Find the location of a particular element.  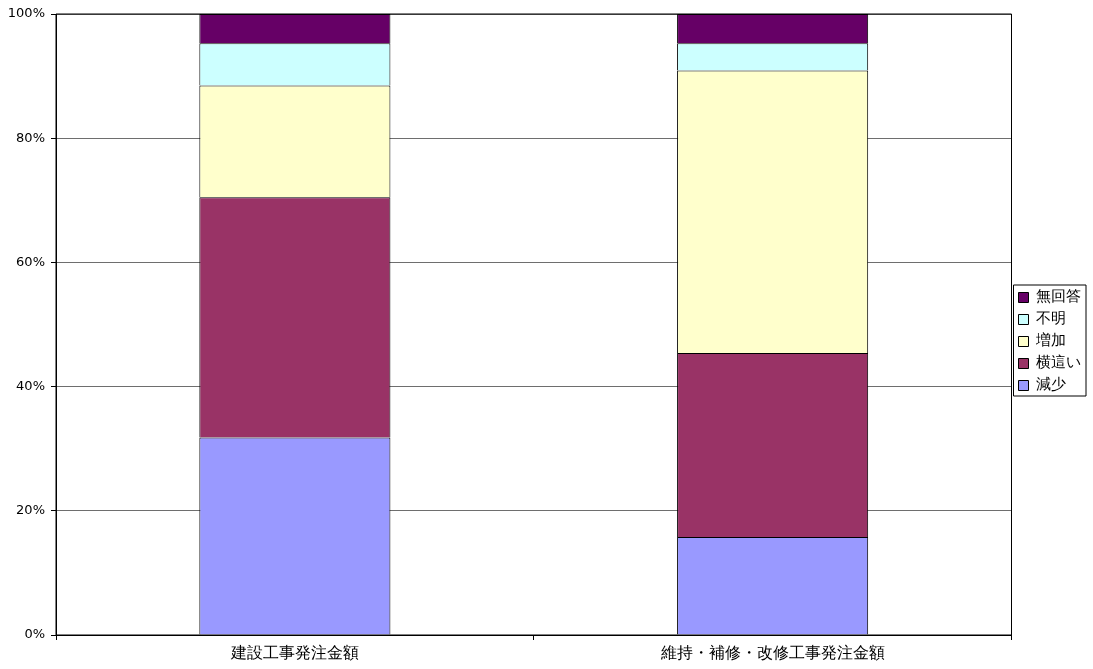

x-tick-label: 維持・補修・改修工事発注金額 is located at coordinates (772, 652).